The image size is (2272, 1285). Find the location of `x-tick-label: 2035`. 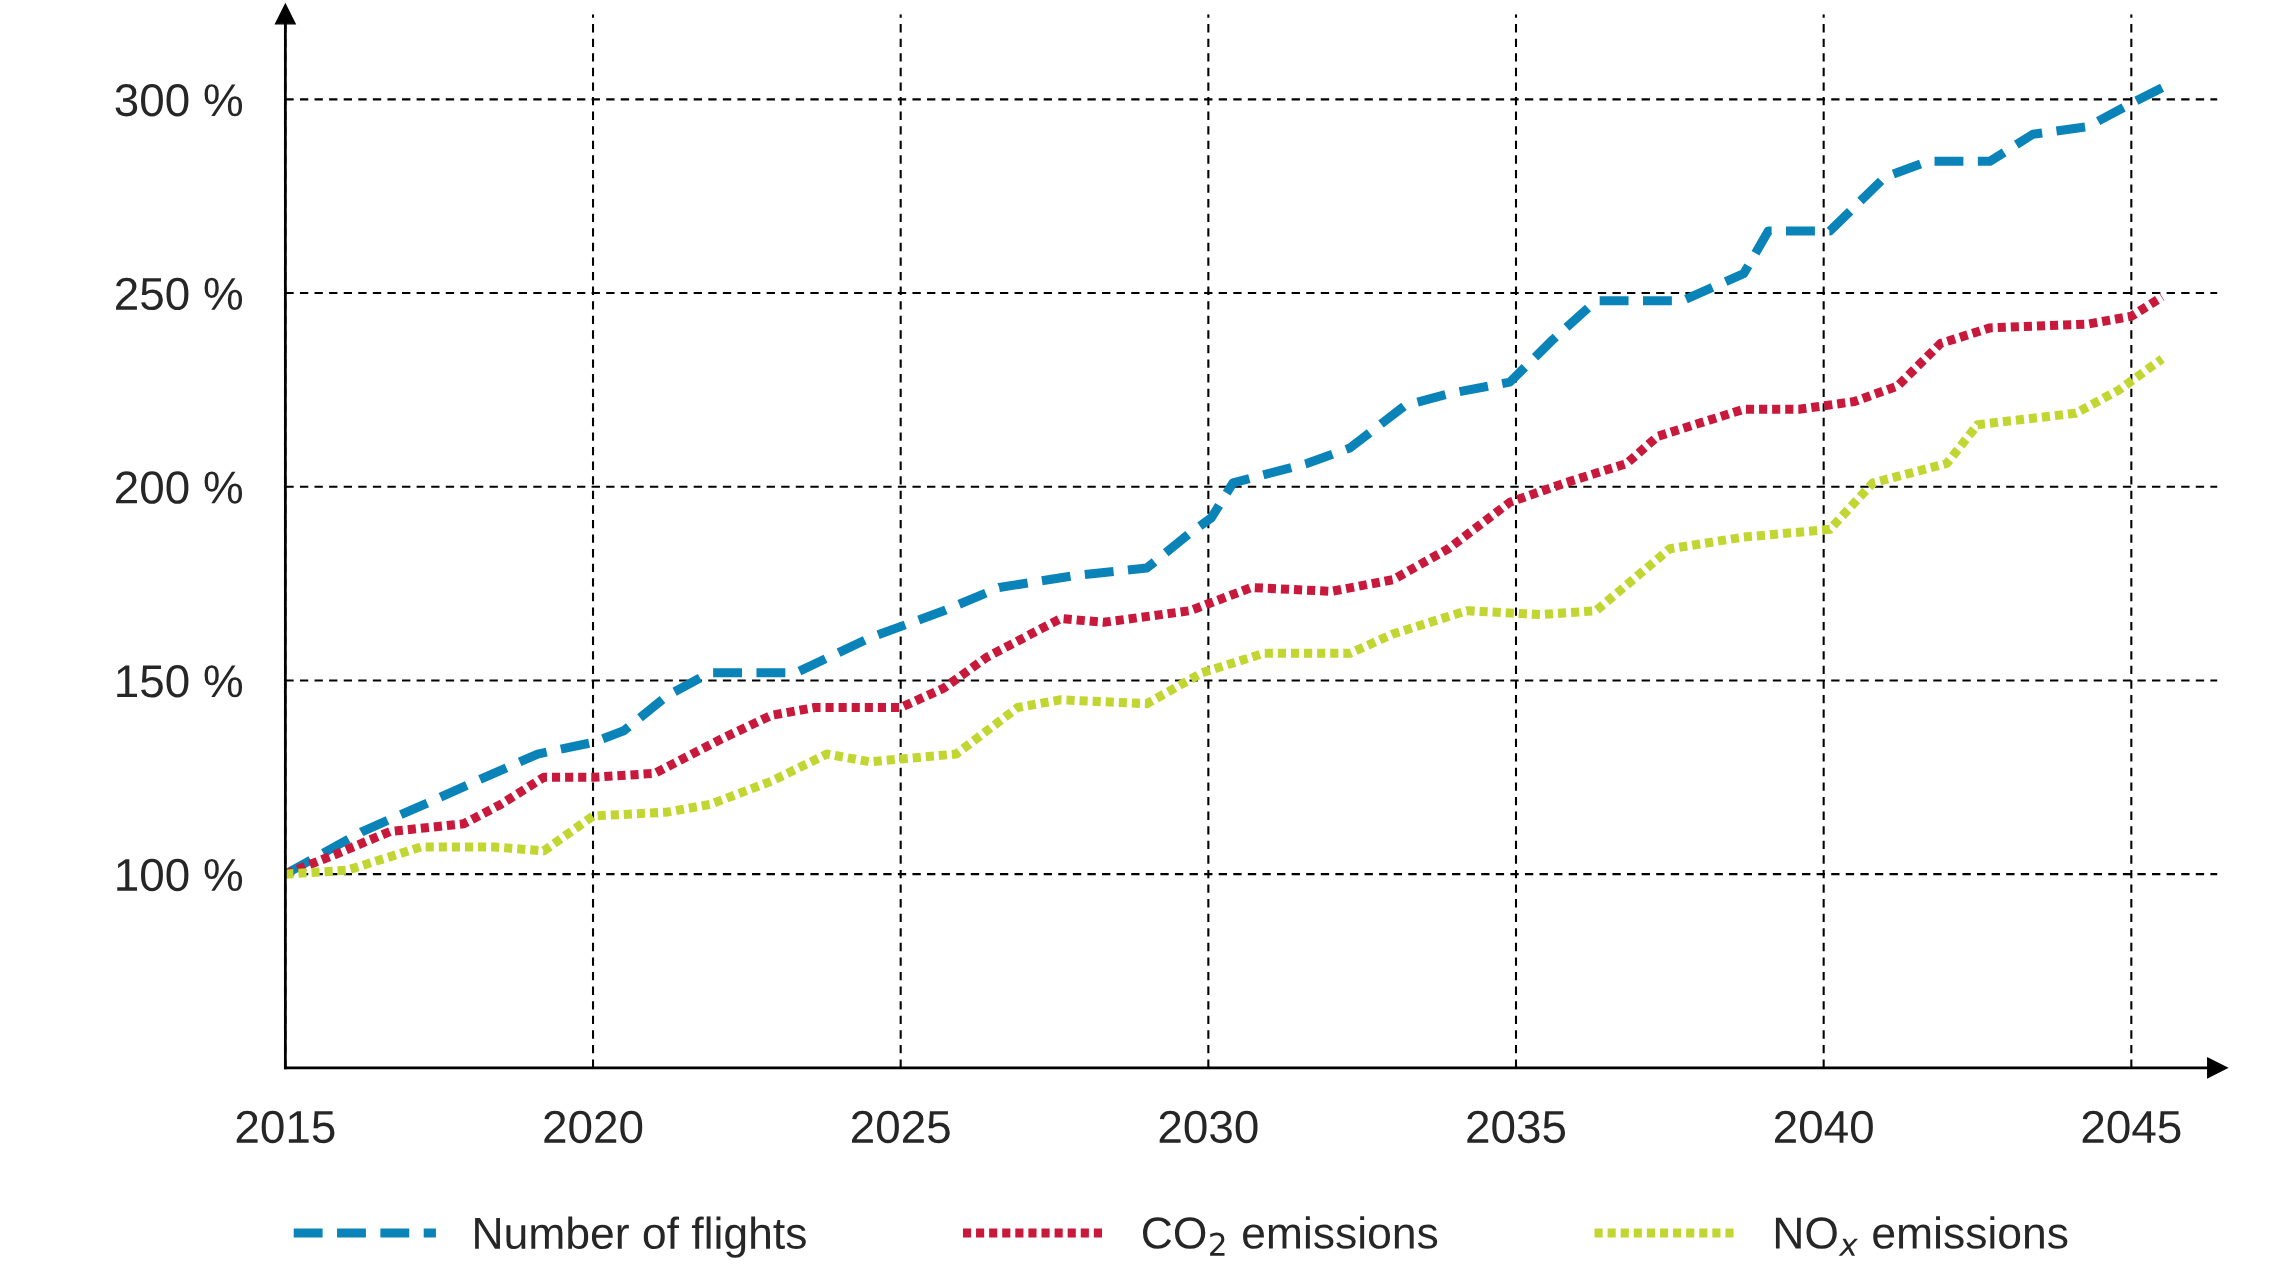

x-tick-label: 2035 is located at coordinates (1516, 1127).